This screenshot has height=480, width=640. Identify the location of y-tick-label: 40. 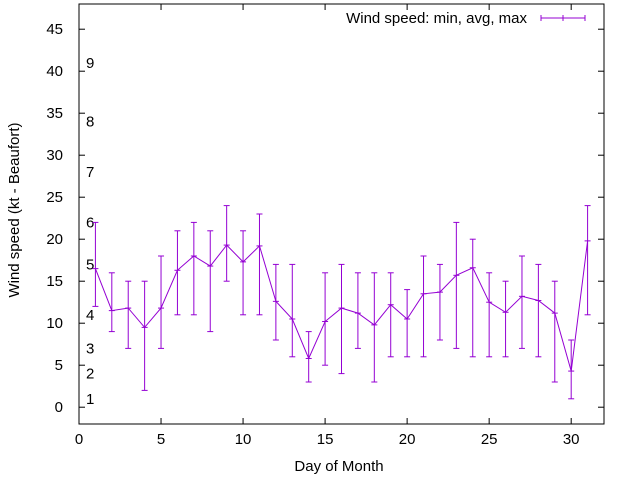
(54, 71).